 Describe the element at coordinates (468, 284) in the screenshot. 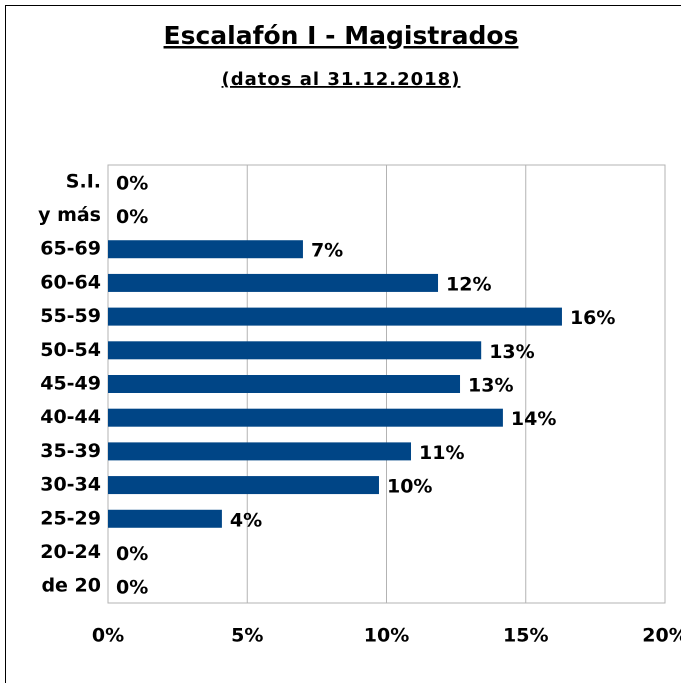

I see `value-label: 12%` at that location.